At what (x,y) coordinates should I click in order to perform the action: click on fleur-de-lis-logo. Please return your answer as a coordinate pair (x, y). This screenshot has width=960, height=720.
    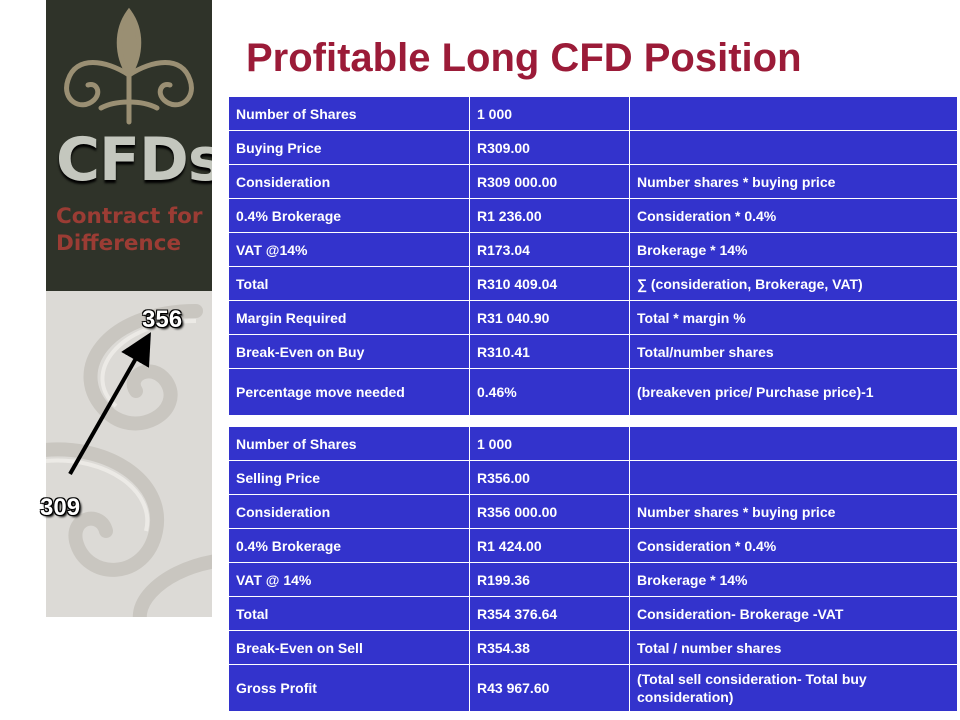
    Looking at the image, I should click on (129, 66).